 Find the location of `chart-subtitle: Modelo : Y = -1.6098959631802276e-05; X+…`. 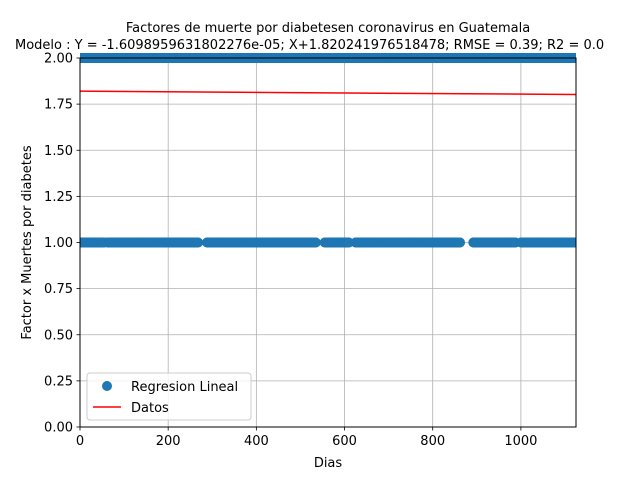

chart-subtitle: Modelo : Y = -1.6098959631802276e-05; X+… is located at coordinates (309, 45).